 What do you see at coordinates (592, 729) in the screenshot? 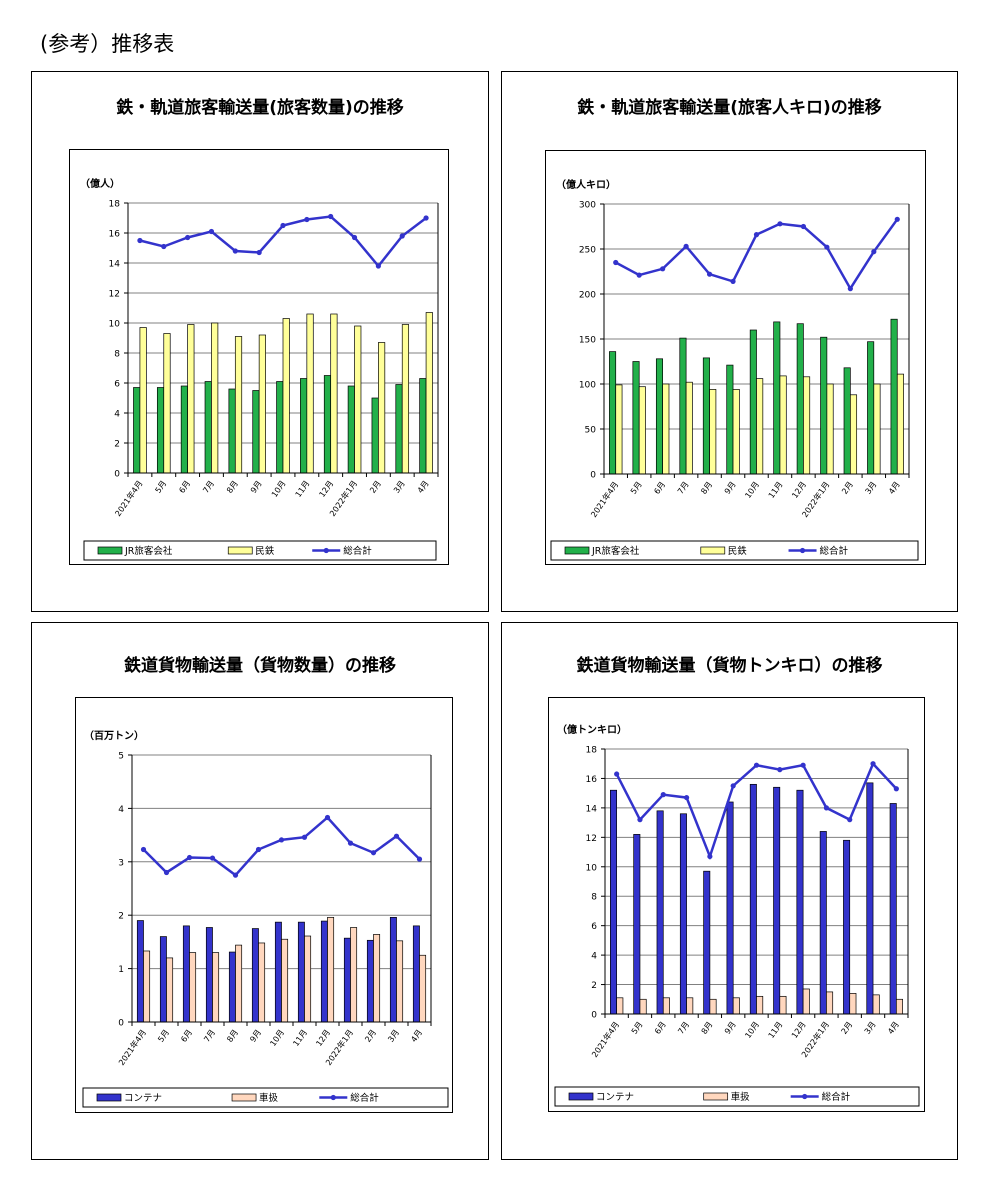
I see `y-axis-label: （億トンキロ）` at bounding box center [592, 729].